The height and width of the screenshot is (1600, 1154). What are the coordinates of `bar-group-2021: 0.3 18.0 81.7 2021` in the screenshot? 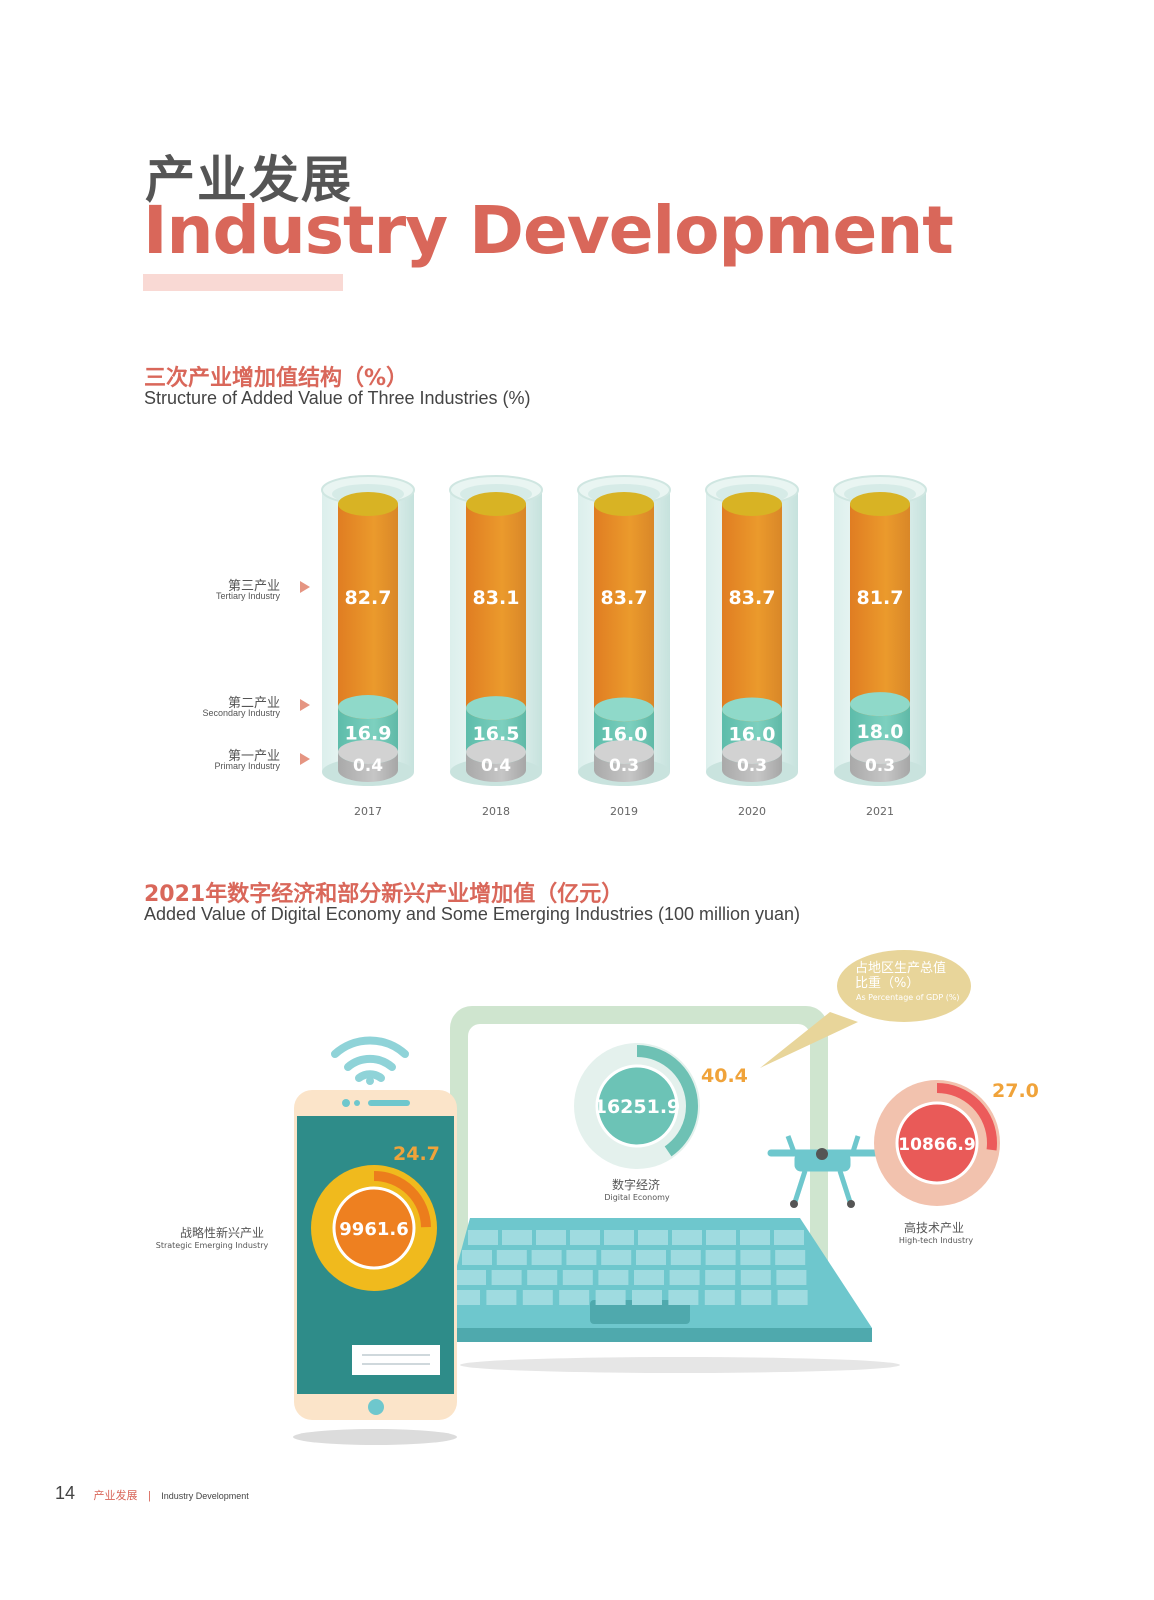 It's located at (880, 646).